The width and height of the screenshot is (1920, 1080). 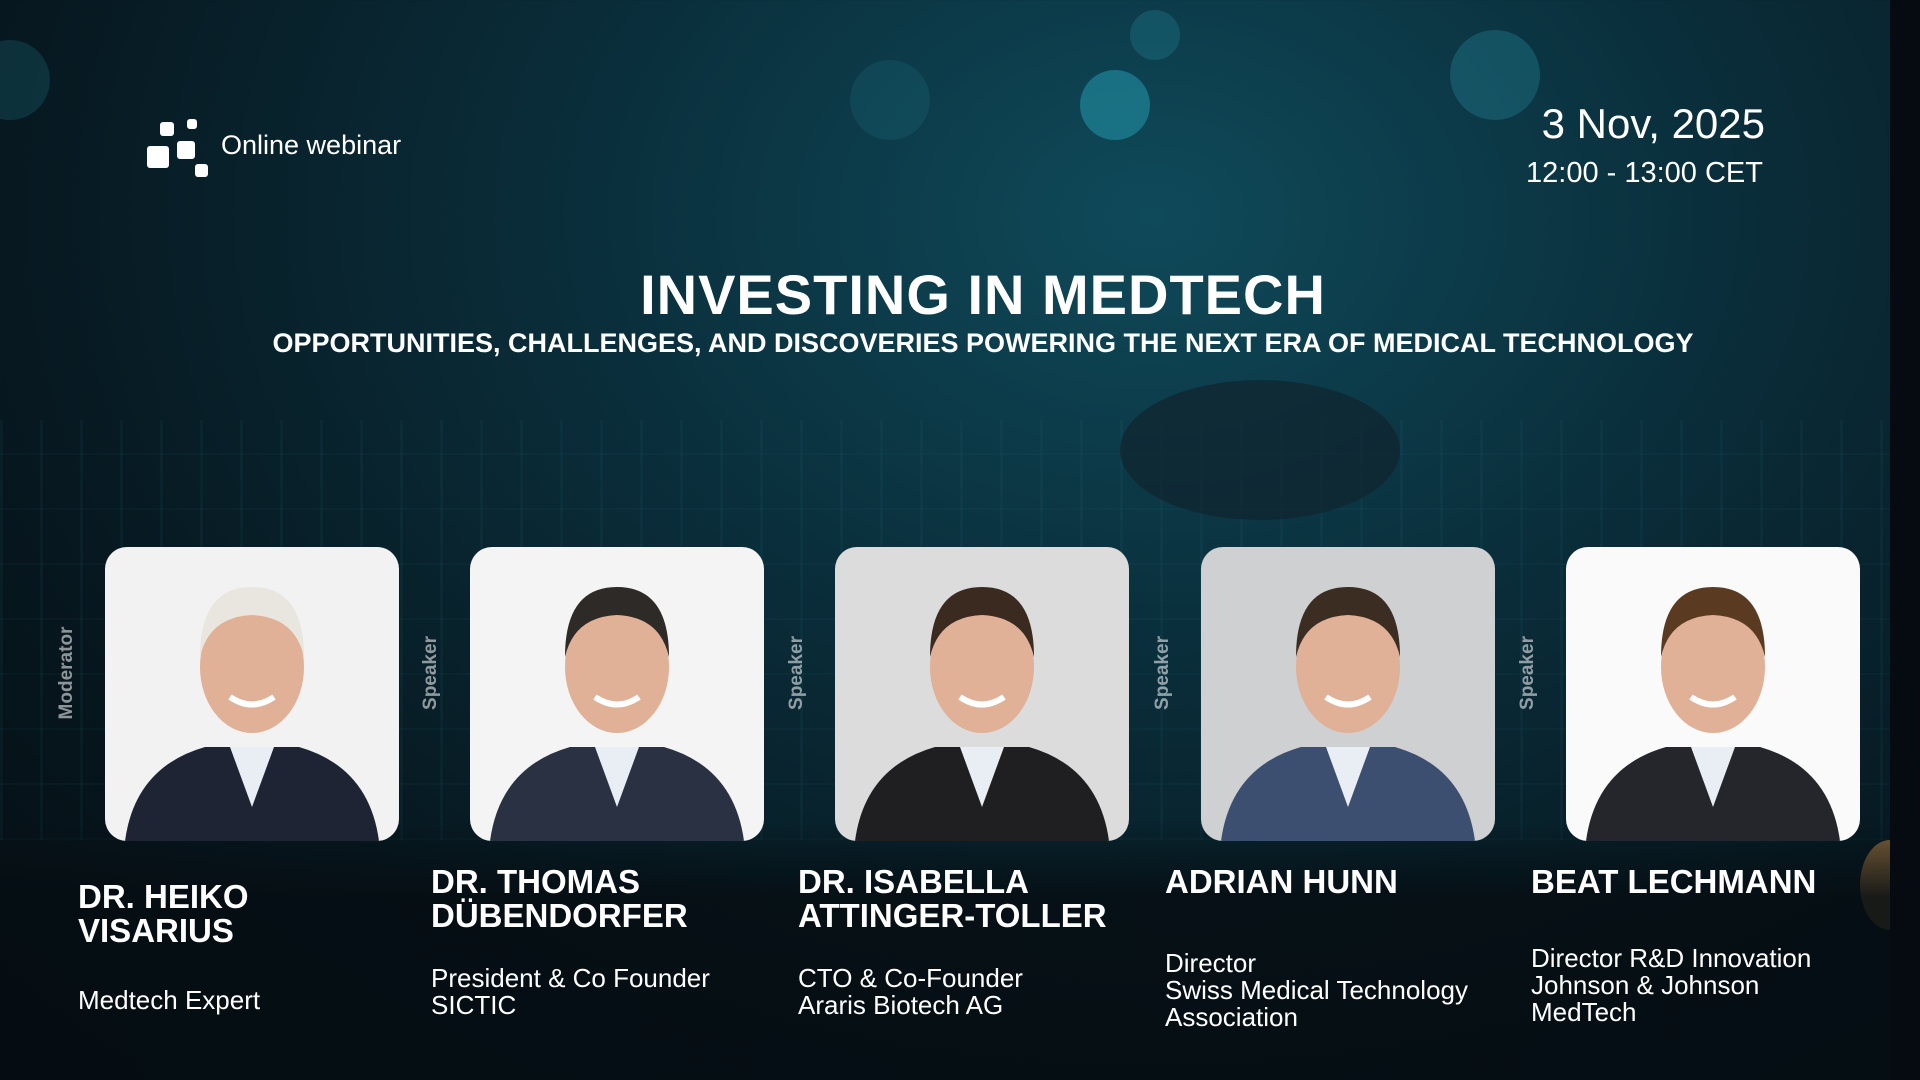 What do you see at coordinates (178, 148) in the screenshot?
I see `squares-logo-icon` at bounding box center [178, 148].